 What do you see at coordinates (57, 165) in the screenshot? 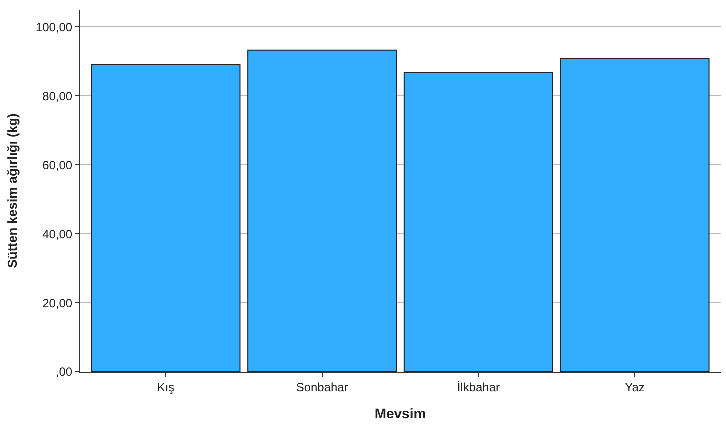
I see `y-tick-label: 60,00` at bounding box center [57, 165].